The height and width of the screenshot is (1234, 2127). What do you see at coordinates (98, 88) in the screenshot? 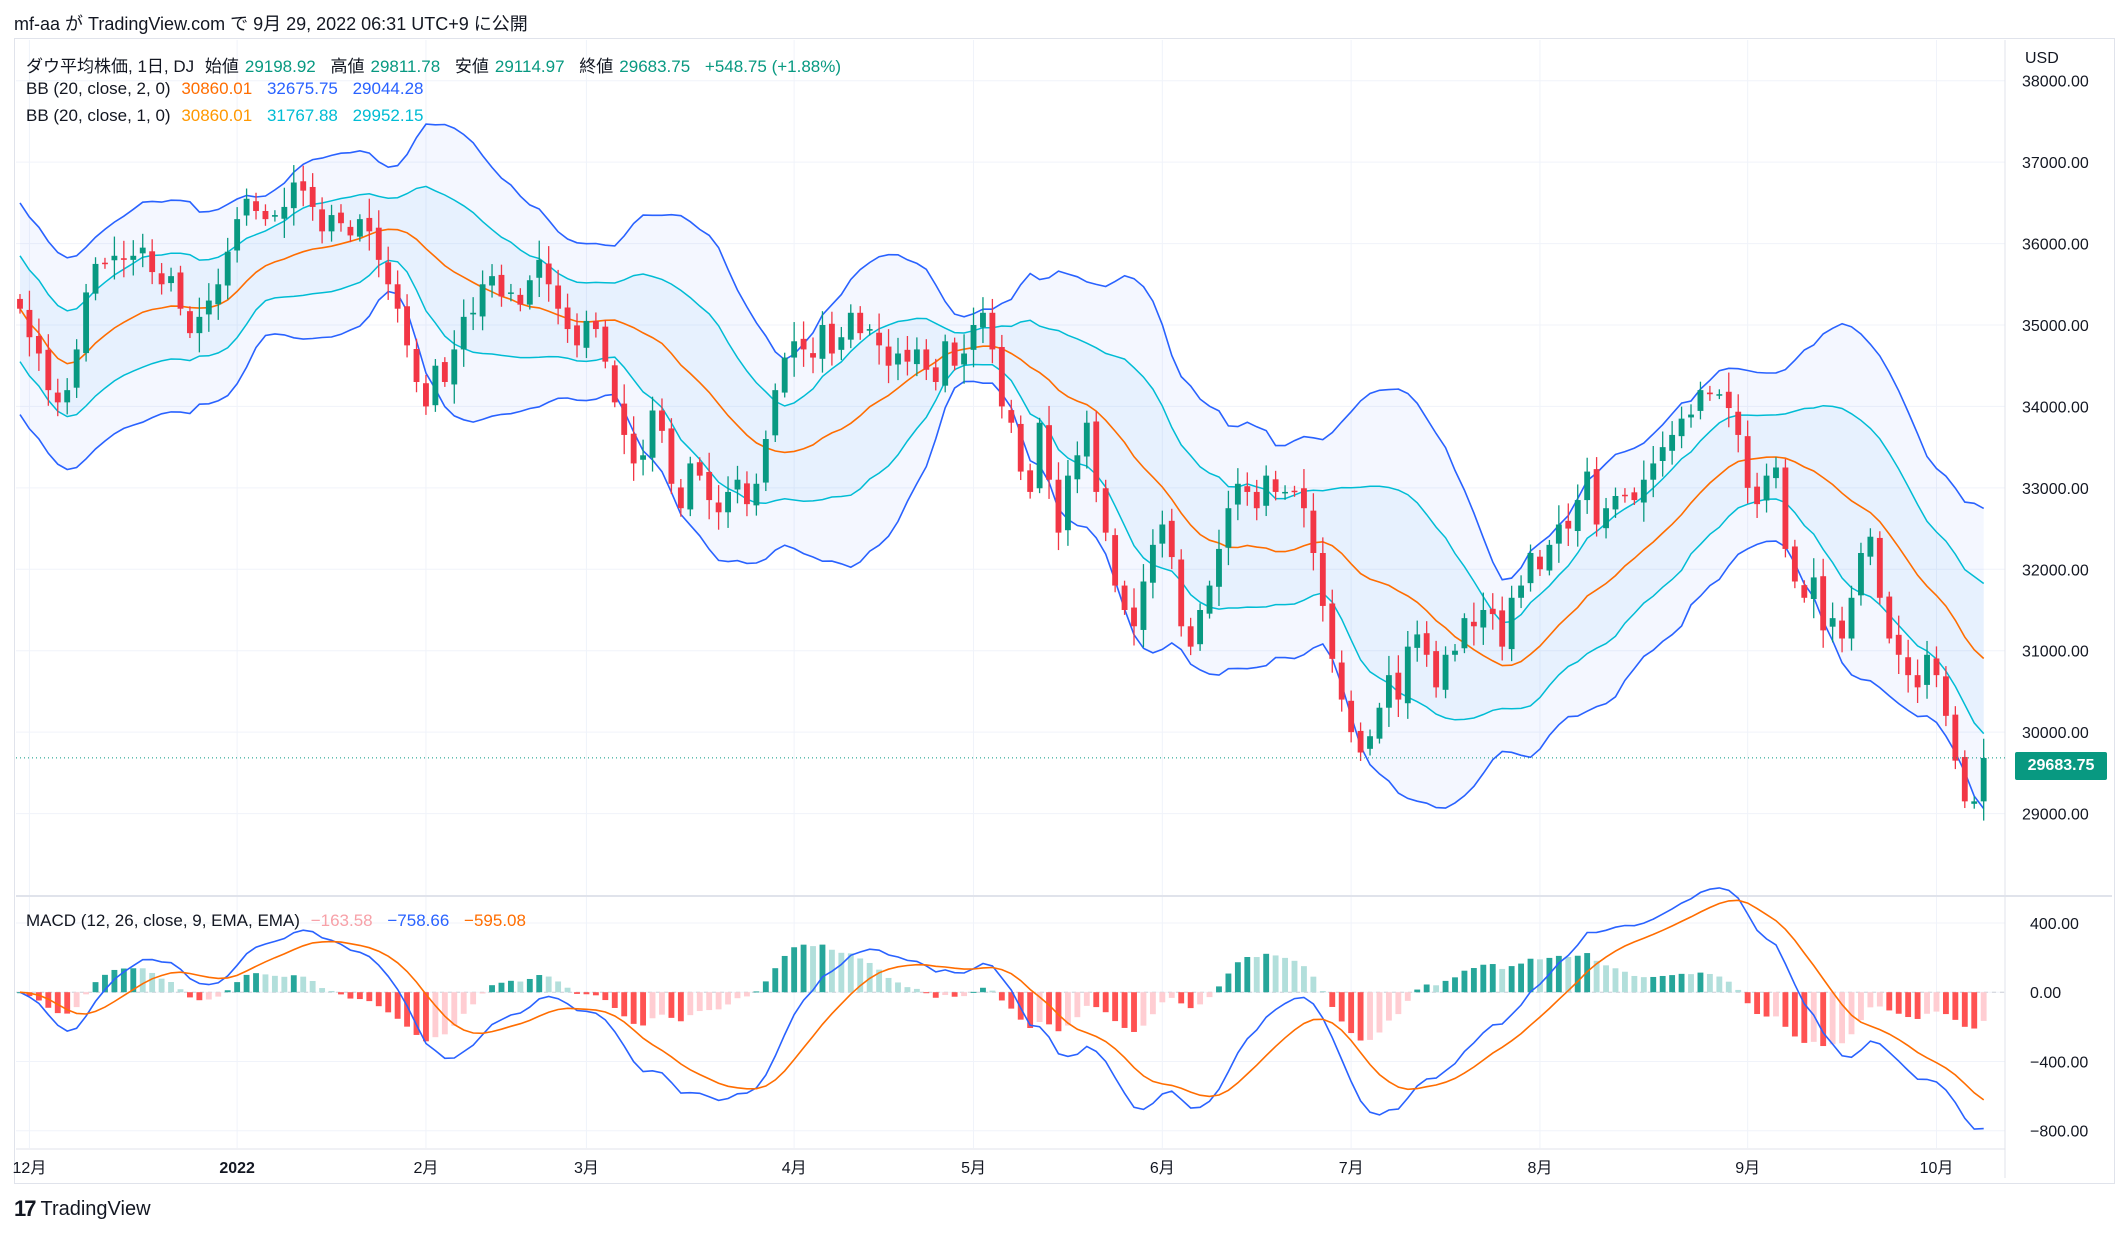
I see `bb1-label: BB (20, close, 2, 0)` at bounding box center [98, 88].